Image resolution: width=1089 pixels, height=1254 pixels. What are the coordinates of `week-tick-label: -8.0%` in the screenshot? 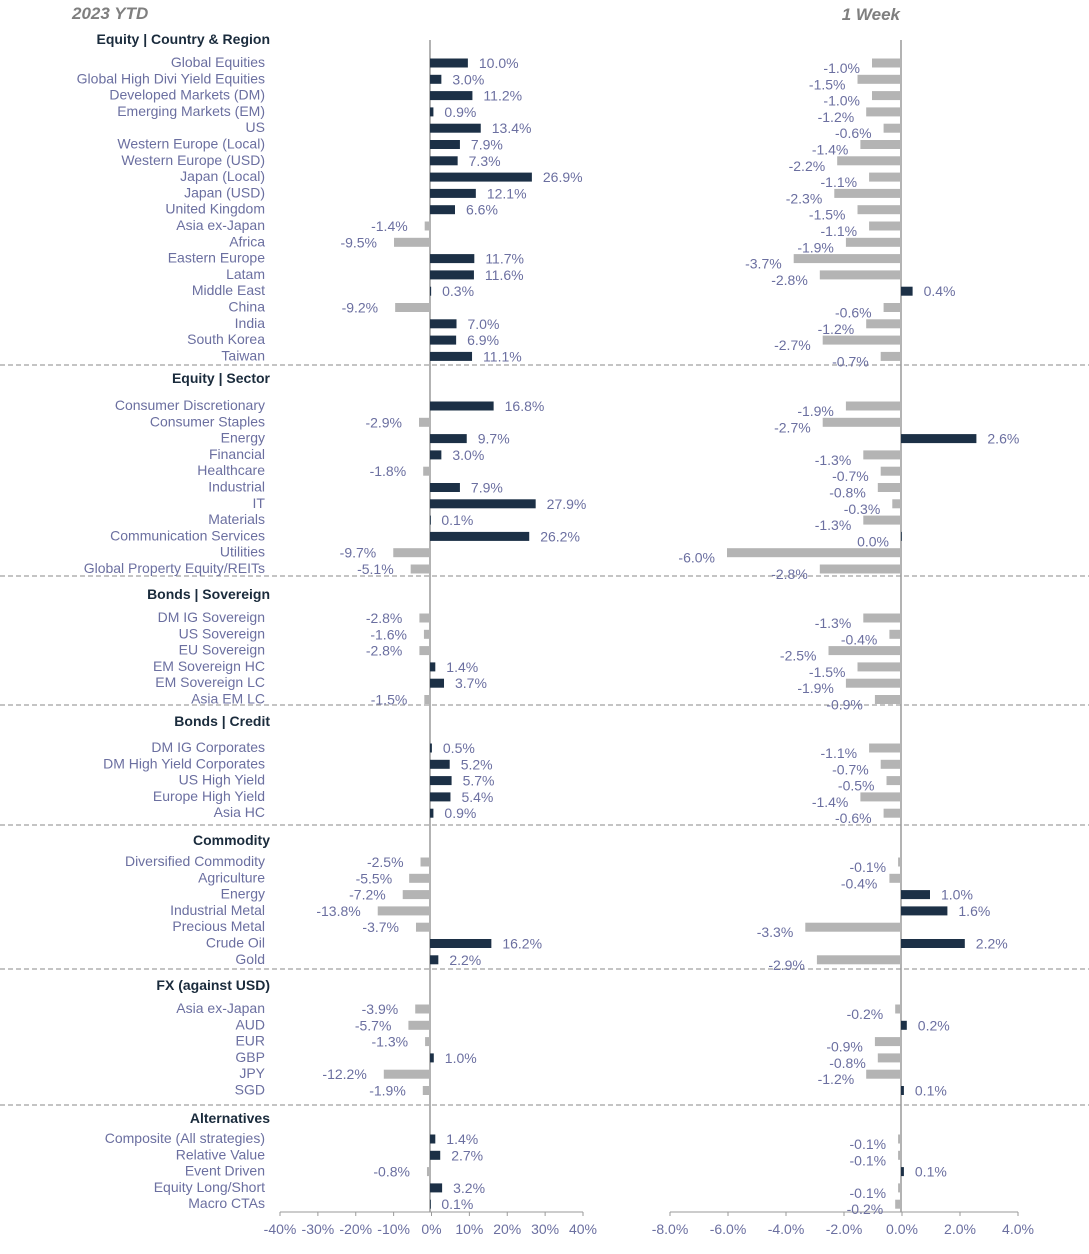 It's located at (670, 1229).